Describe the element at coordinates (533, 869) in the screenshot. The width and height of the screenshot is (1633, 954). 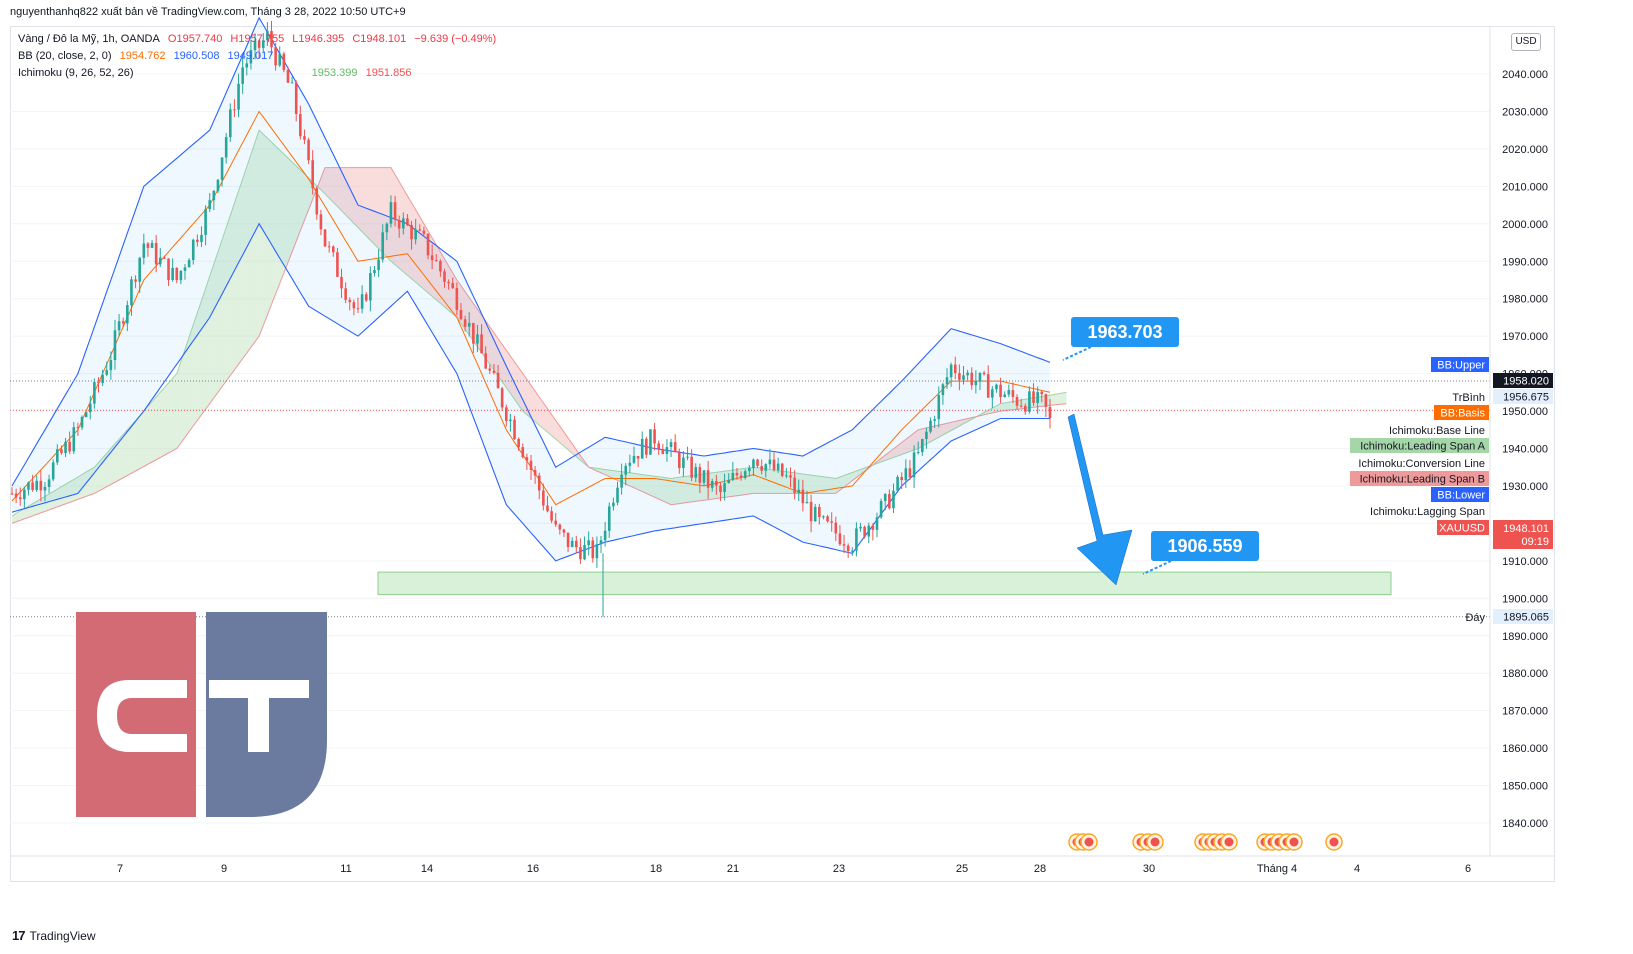
I see `time-tick-label: 16` at that location.